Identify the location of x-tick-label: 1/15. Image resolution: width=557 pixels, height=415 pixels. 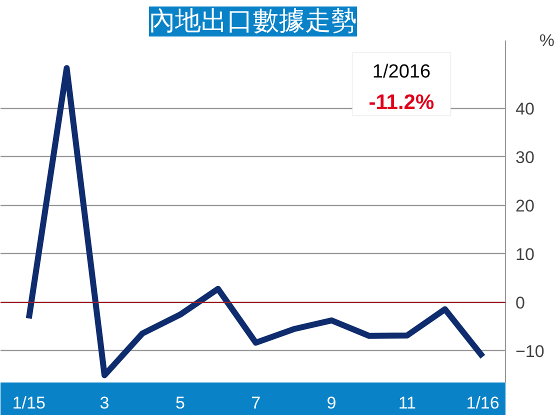
(29, 403).